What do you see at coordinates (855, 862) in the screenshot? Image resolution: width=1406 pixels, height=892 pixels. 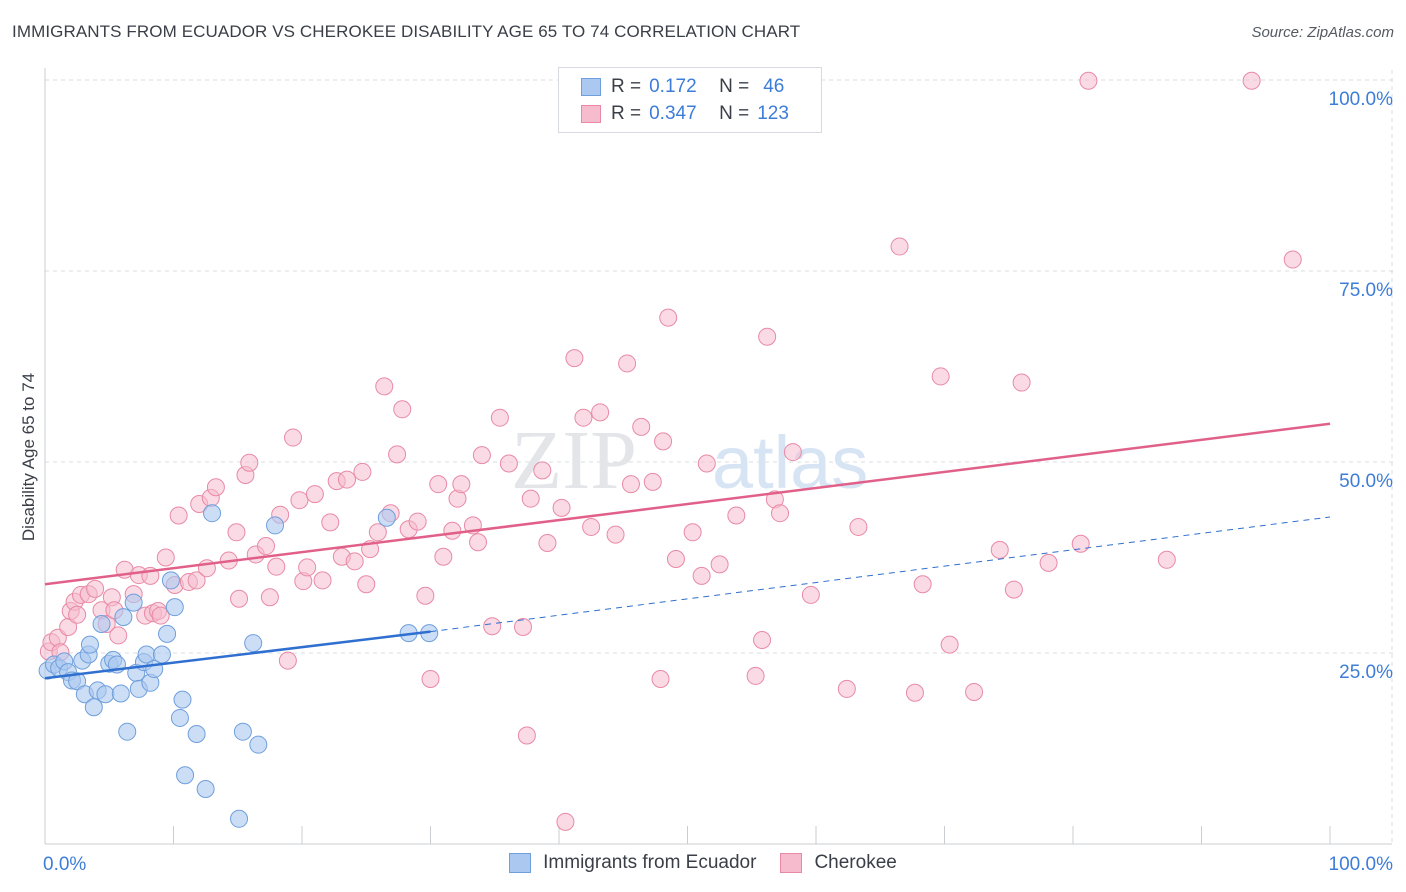 I see `series-label-cherokee: Cherokee` at bounding box center [855, 862].